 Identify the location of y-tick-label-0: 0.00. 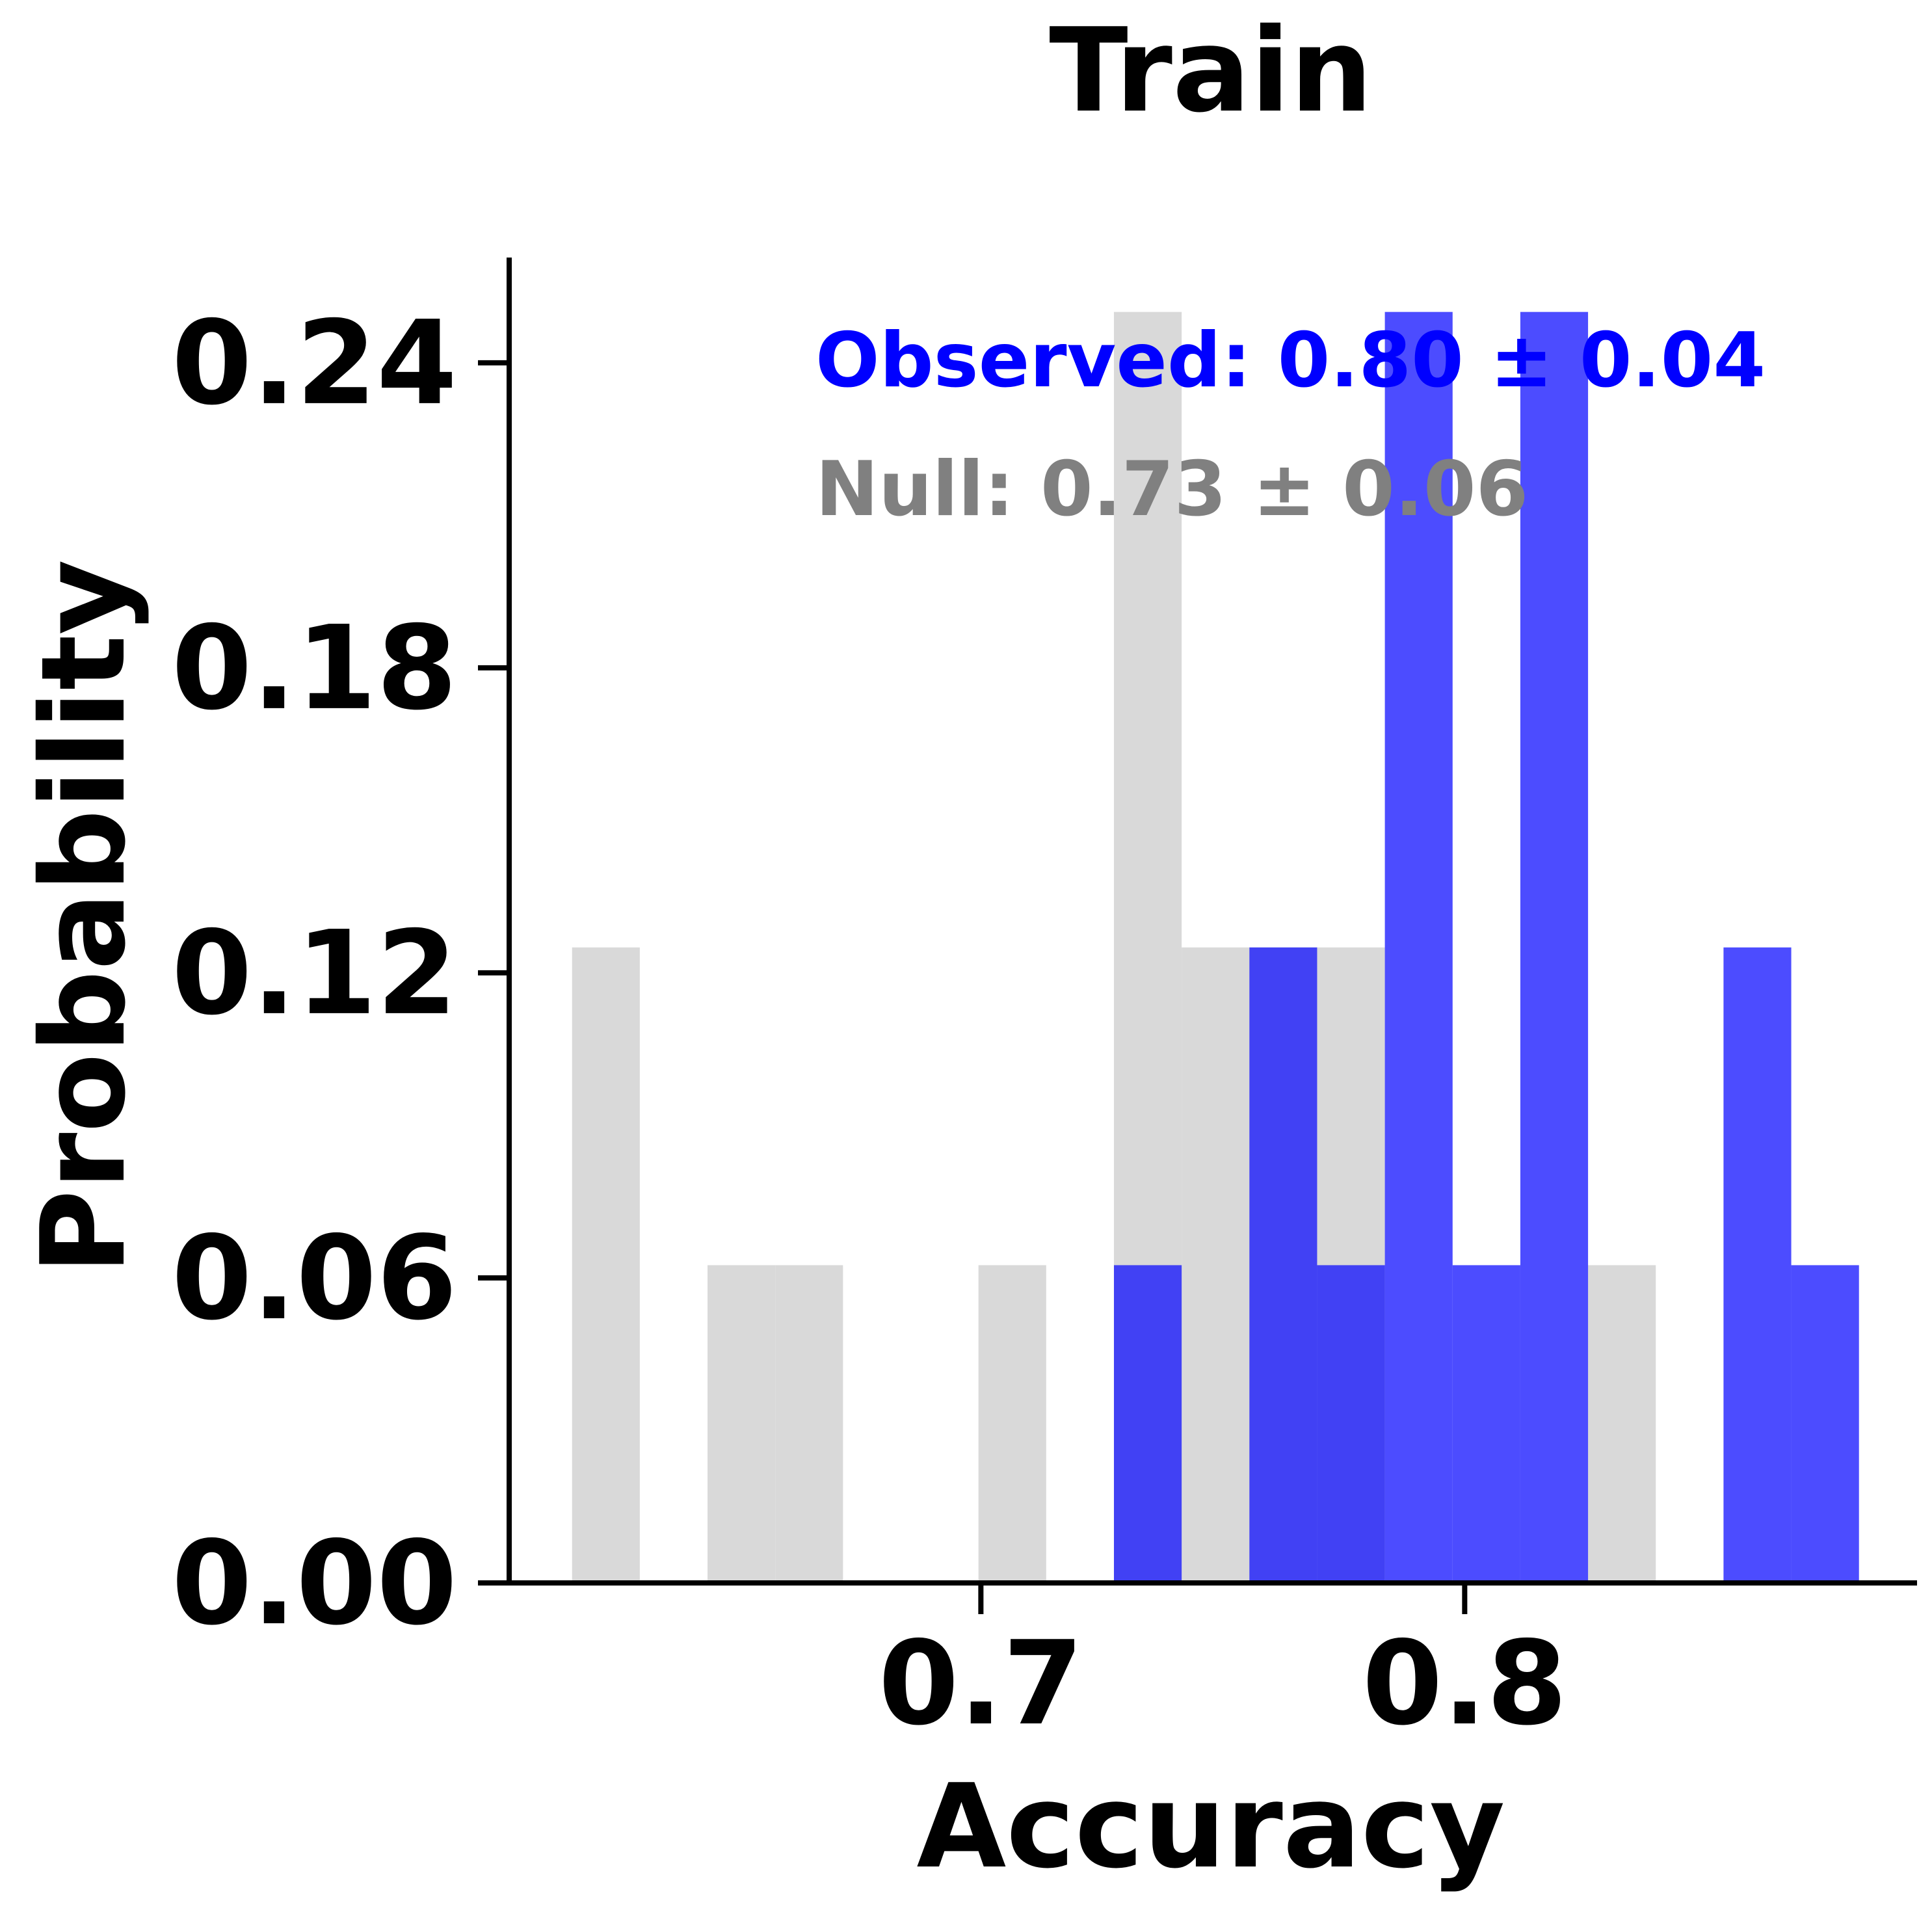
(314, 1583).